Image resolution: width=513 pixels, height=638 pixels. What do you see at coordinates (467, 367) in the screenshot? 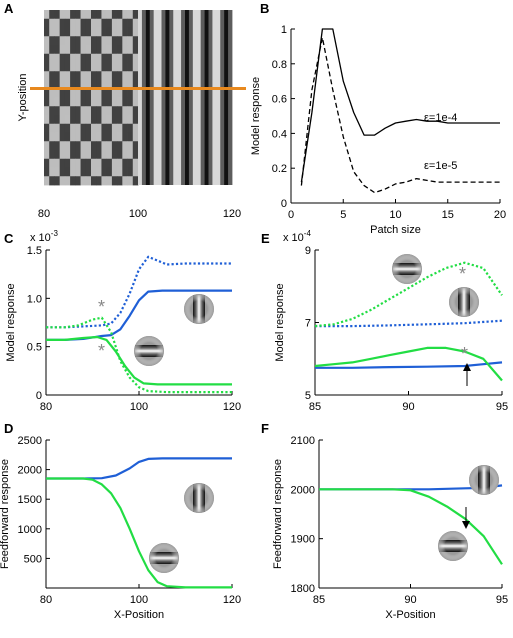
I see `arrow-e-head` at bounding box center [467, 367].